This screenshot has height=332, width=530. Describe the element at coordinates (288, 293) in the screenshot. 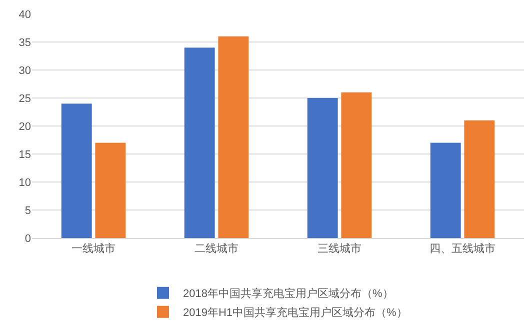

I see `legend-label: 2018年中国共享充电宝用户区域分布（%）` at that location.